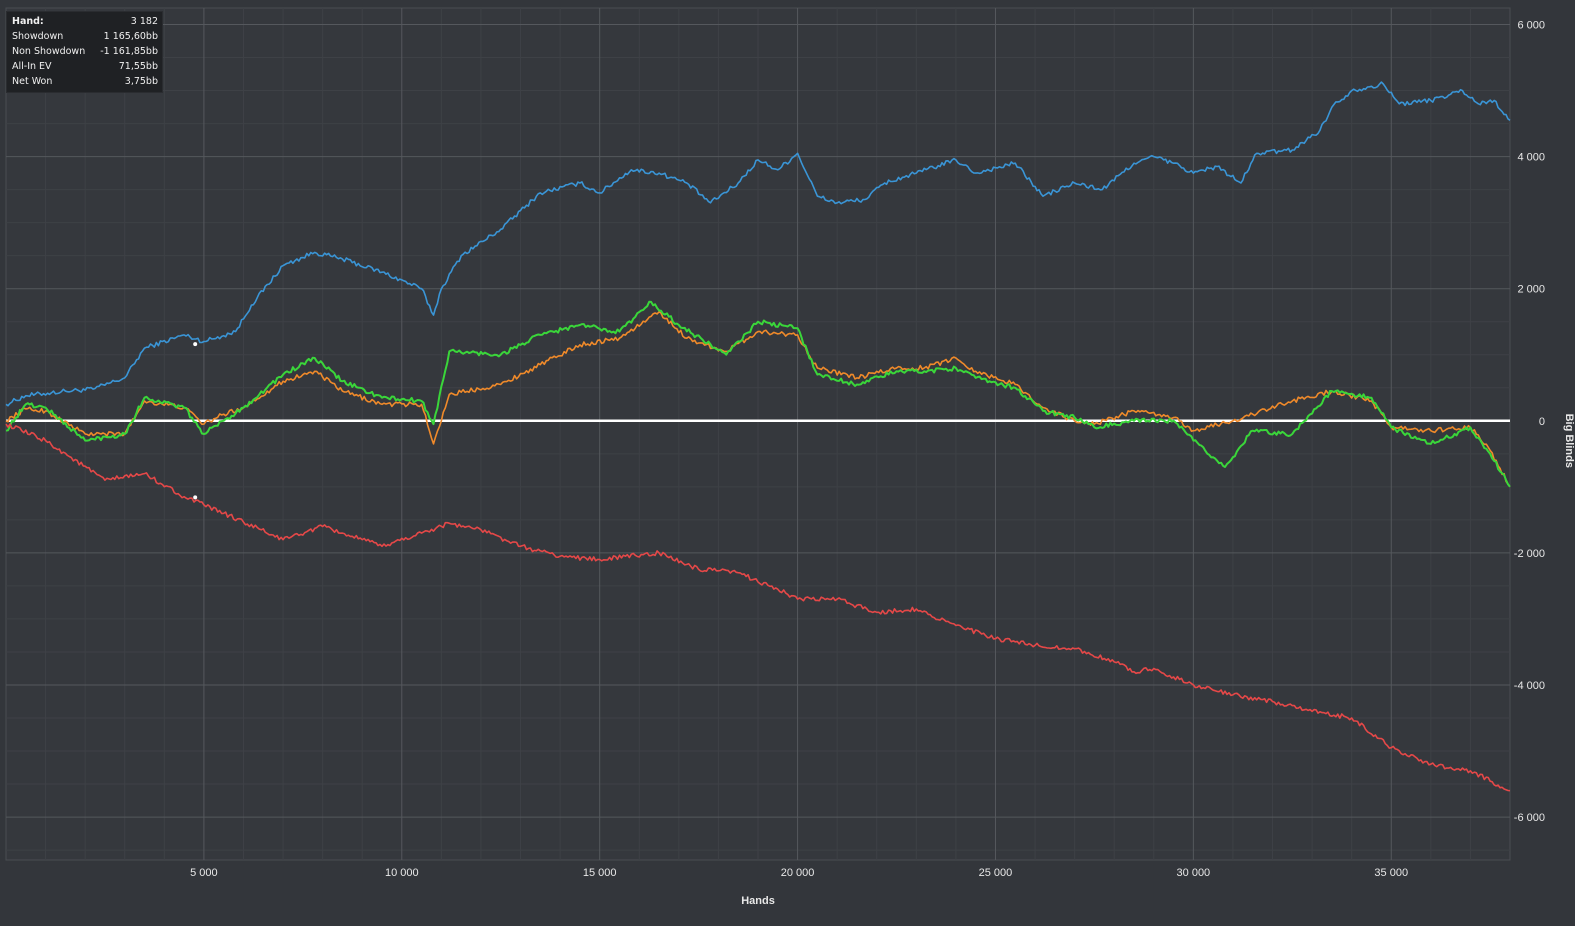 The image size is (1575, 926). Describe the element at coordinates (1531, 26) in the screenshot. I see `y-tick-label: 6 000` at that location.